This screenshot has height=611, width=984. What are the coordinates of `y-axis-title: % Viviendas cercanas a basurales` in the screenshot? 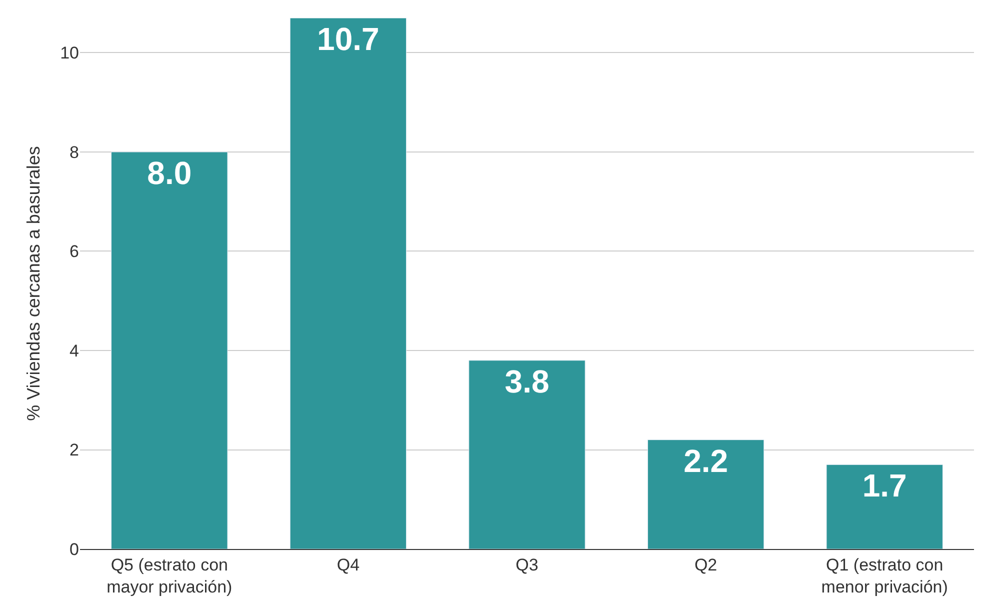 It's located at (33, 283).